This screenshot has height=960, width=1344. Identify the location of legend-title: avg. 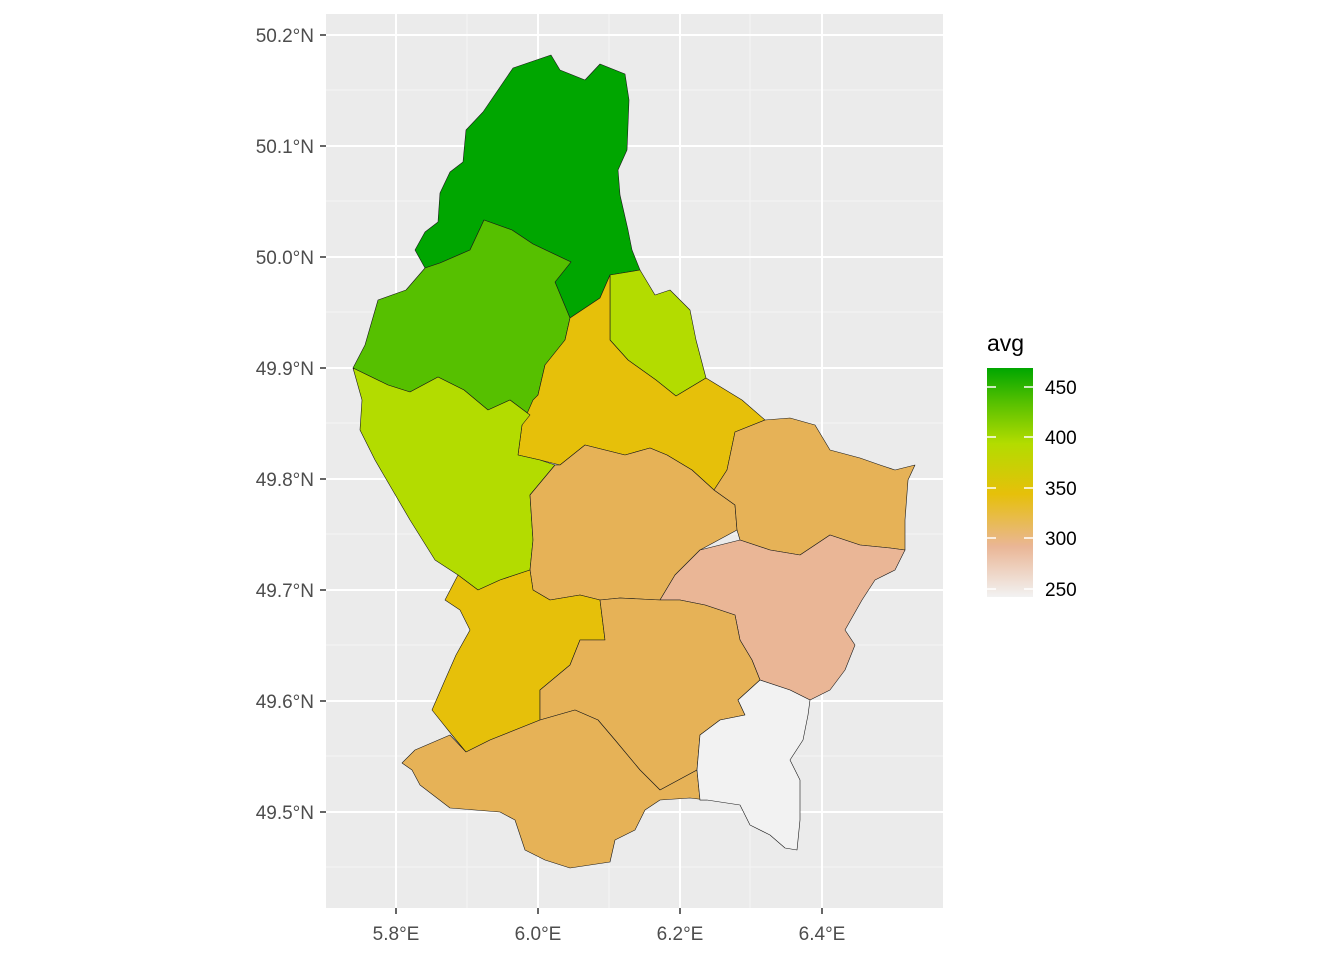
(1005, 343).